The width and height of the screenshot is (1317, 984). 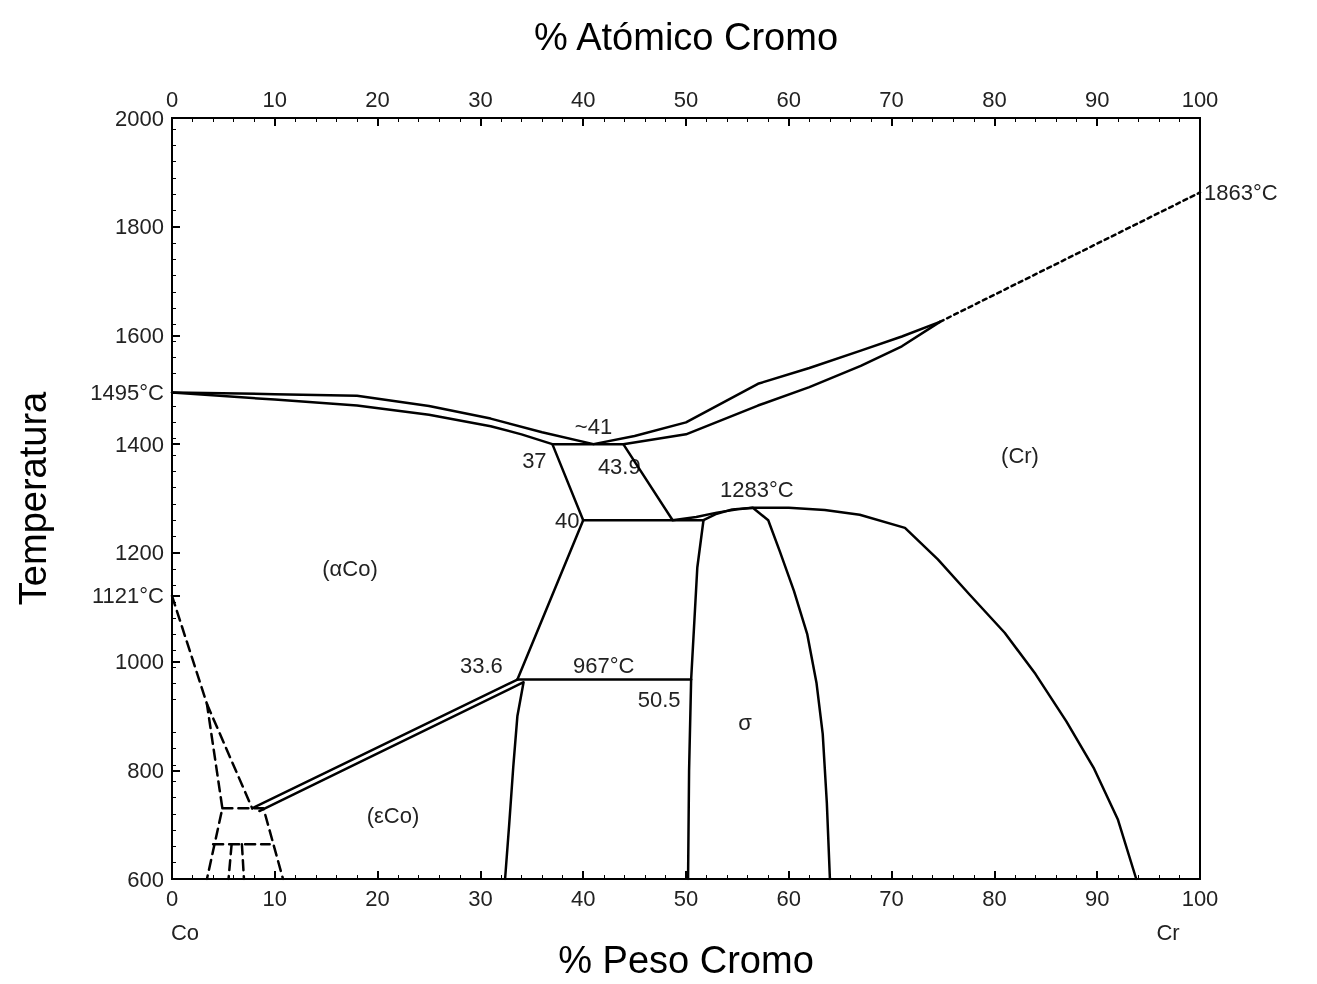 What do you see at coordinates (994, 99) in the screenshot?
I see `x-tick-label: 80` at bounding box center [994, 99].